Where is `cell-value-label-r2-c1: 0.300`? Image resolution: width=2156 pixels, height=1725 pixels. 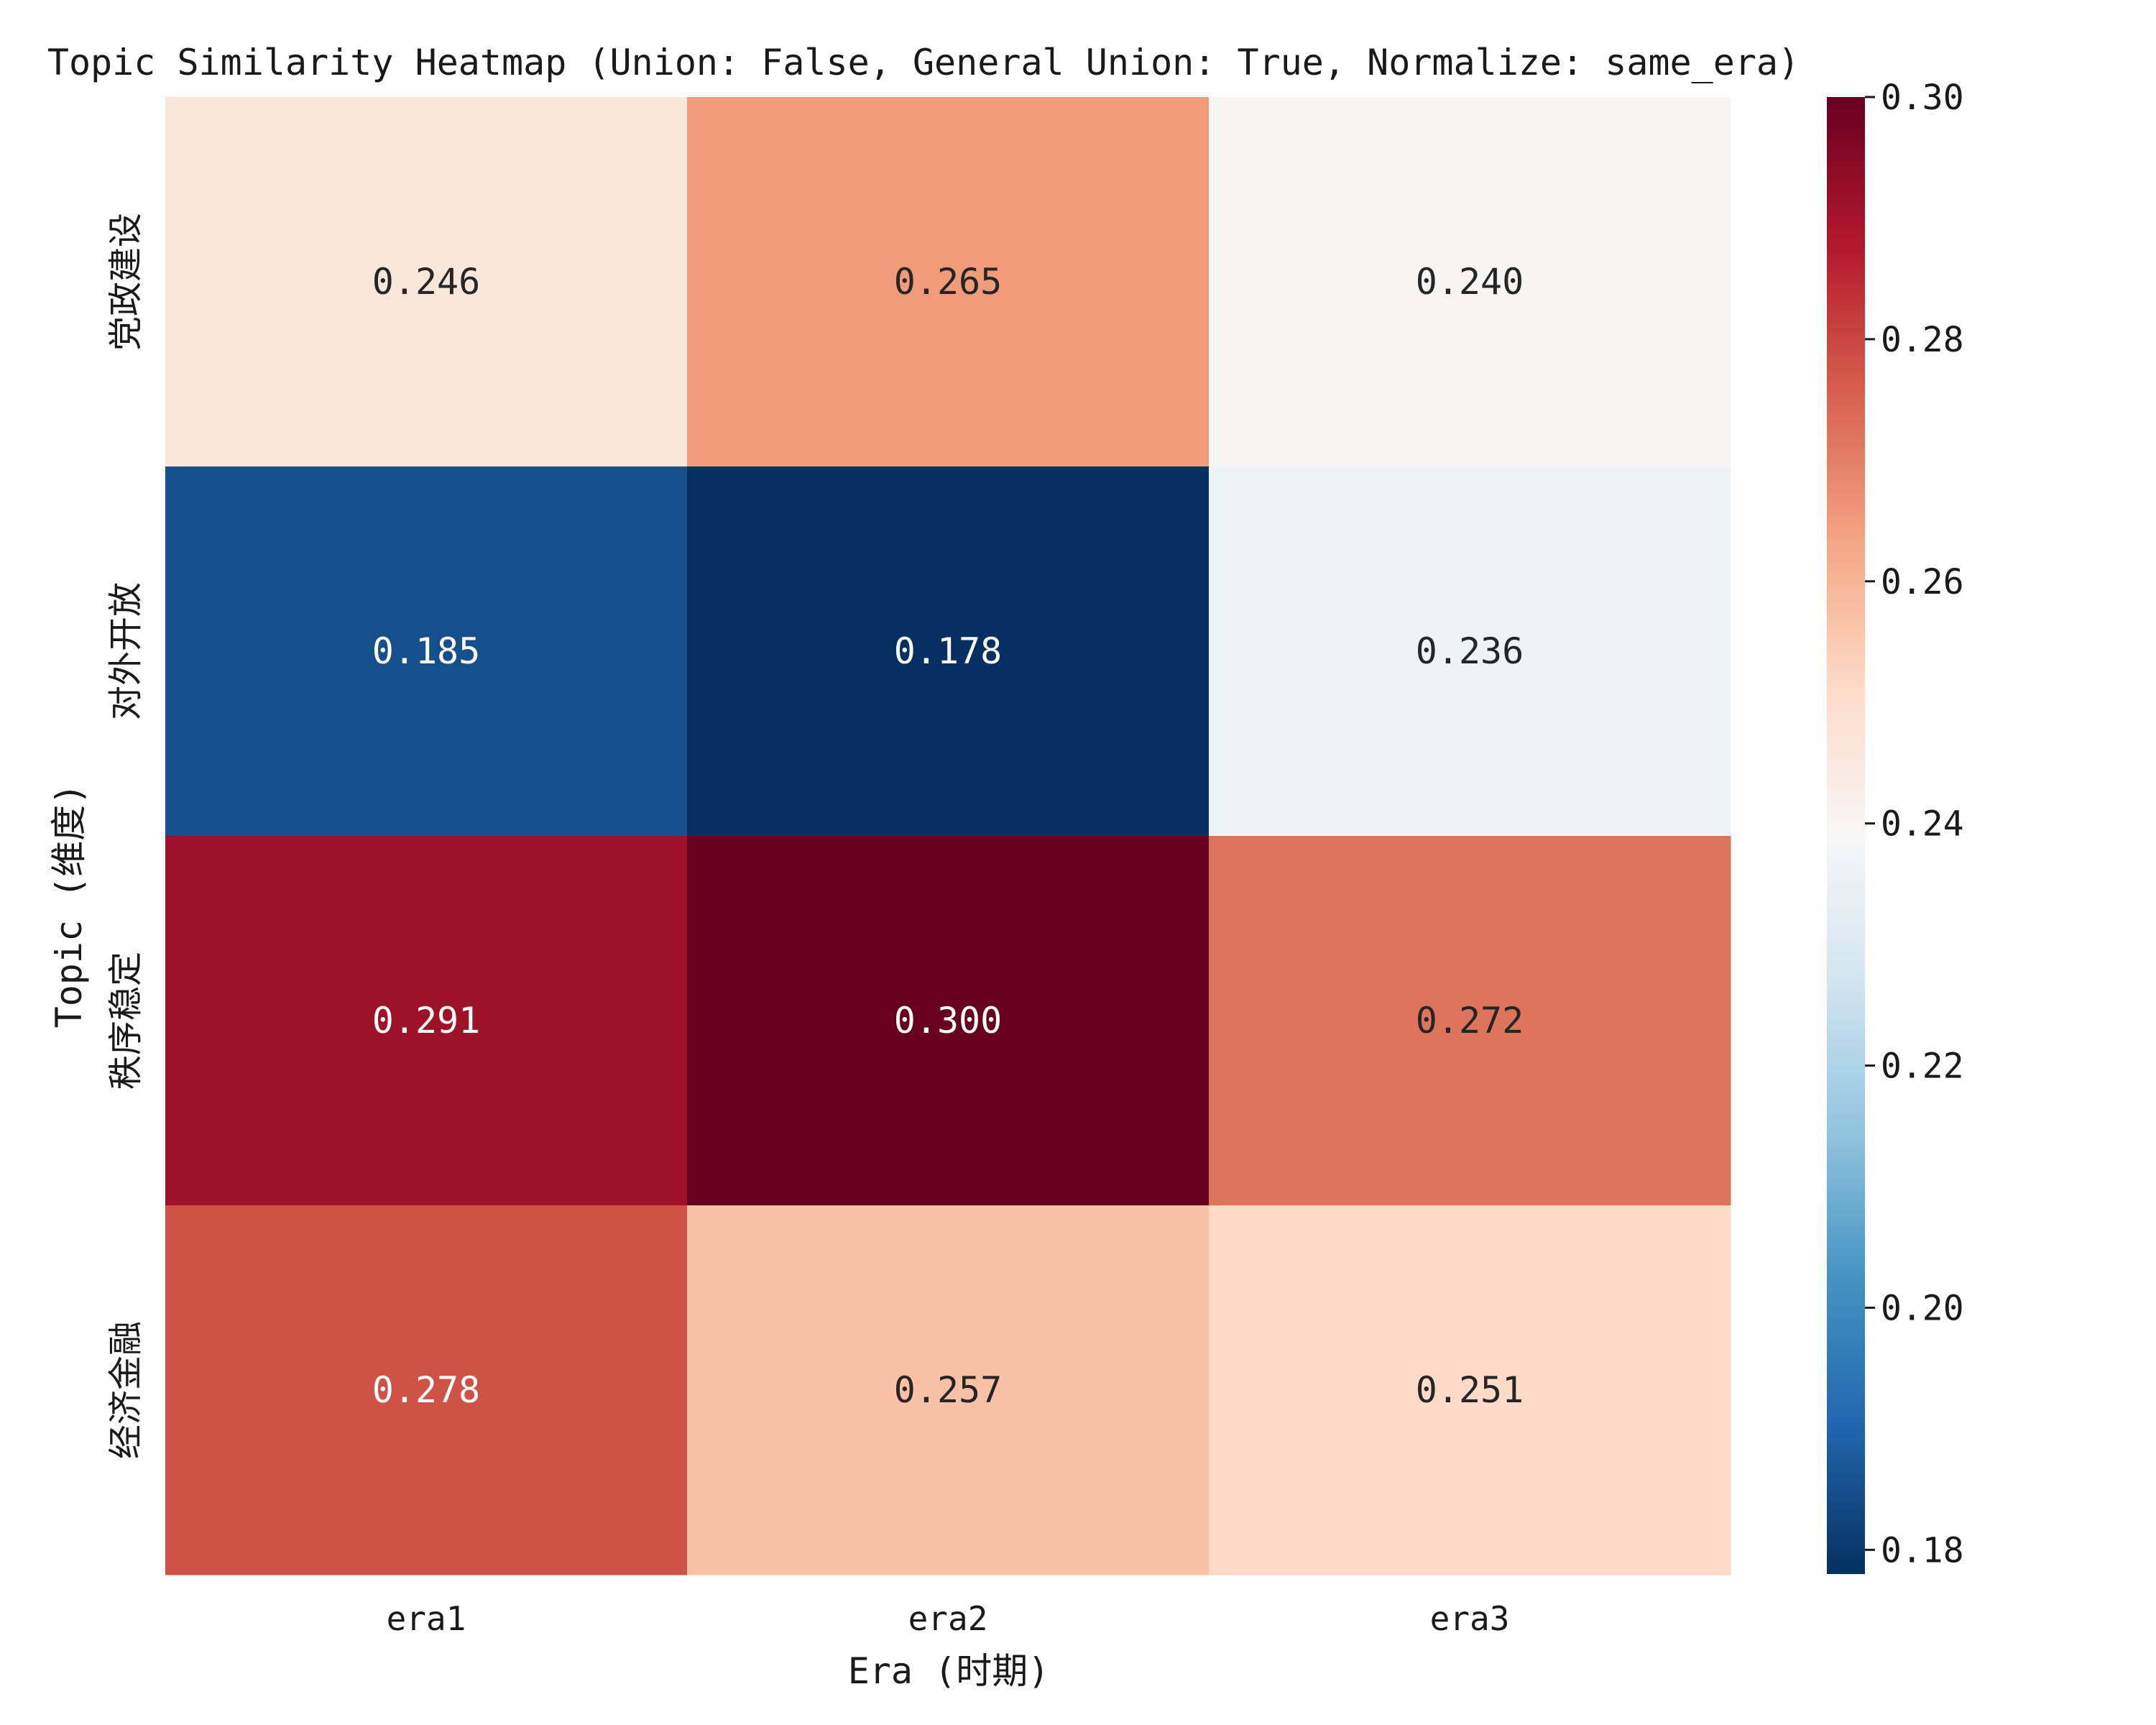
cell-value-label-r2-c1: 0.300 is located at coordinates (948, 1020).